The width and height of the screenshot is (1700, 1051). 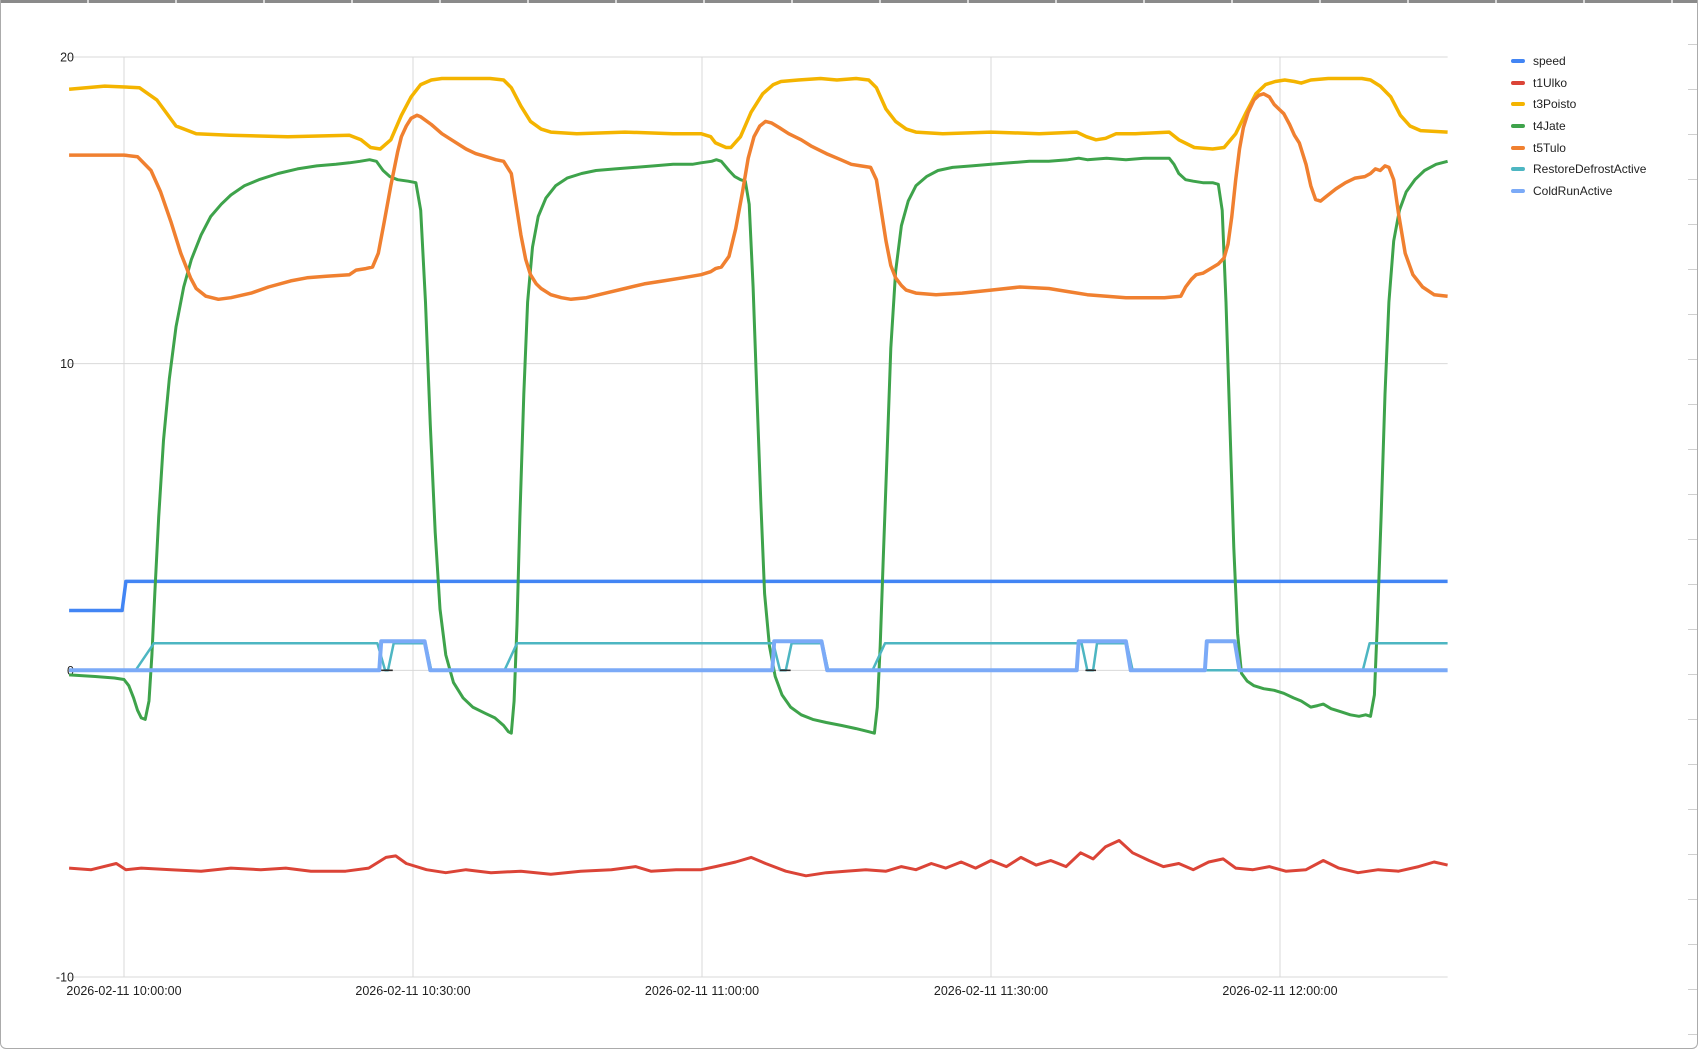 I want to click on top-ruler-ticks, so click(x=849, y=1).